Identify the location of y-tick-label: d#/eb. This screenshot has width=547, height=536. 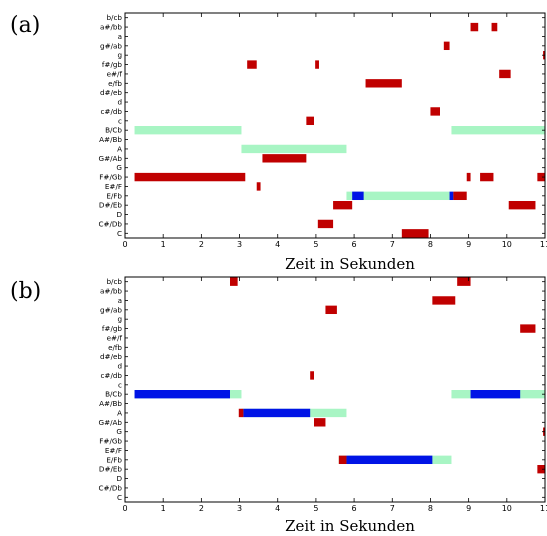
(111, 356).